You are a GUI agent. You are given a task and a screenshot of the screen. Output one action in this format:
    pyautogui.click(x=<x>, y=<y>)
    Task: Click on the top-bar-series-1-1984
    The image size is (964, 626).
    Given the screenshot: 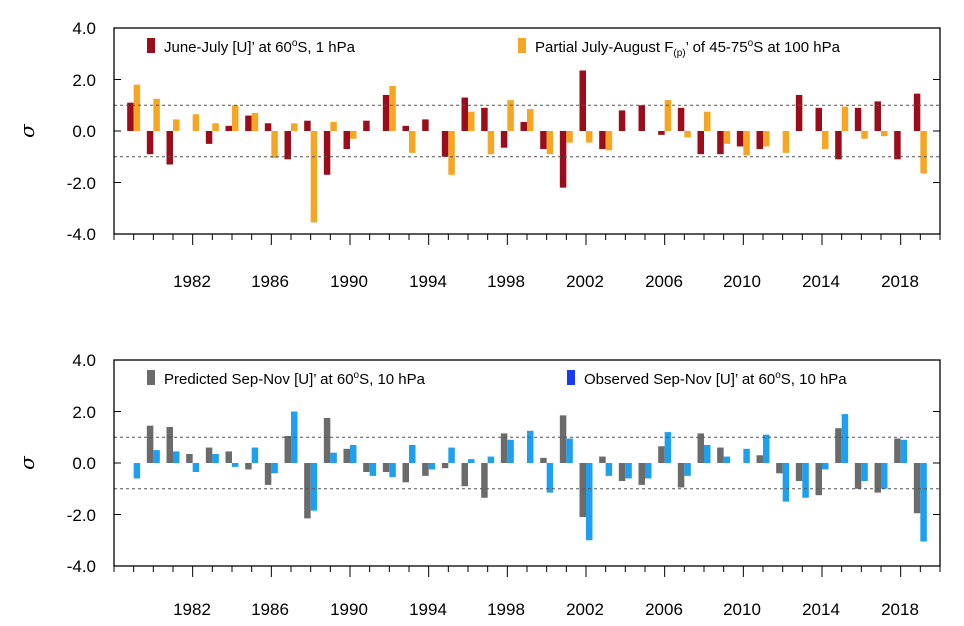 What is the action you would take?
    pyautogui.click(x=228, y=128)
    